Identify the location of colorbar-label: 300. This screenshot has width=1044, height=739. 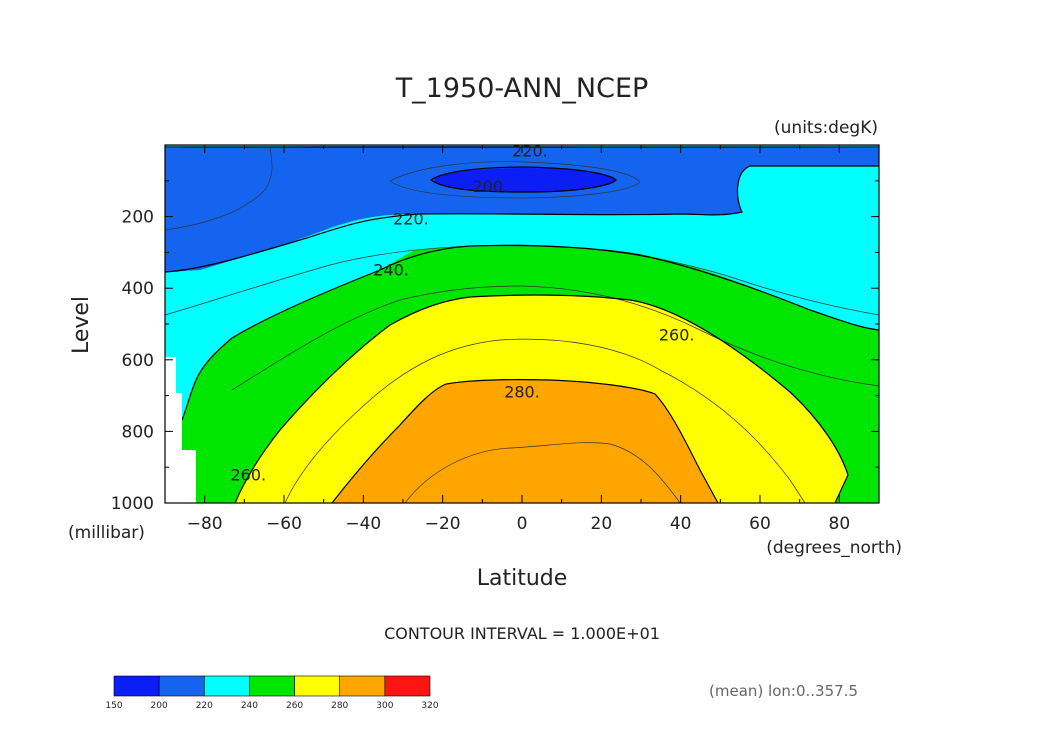
(384, 706).